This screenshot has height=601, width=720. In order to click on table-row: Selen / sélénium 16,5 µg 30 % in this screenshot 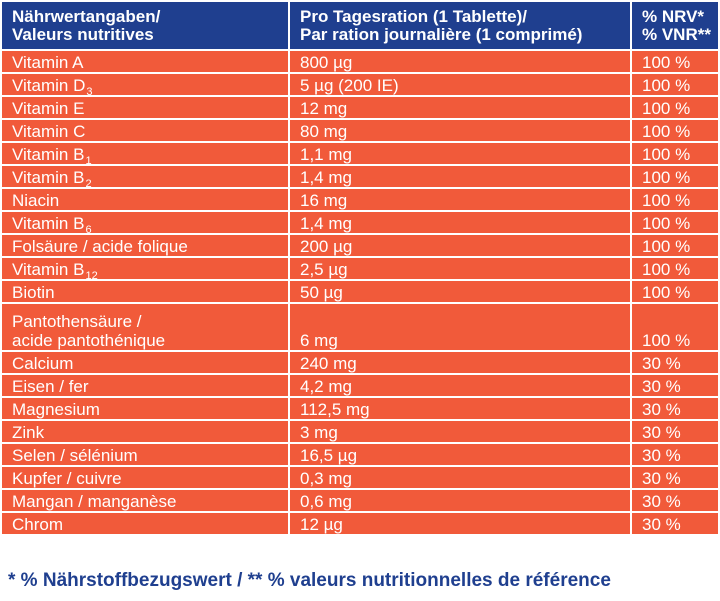, I will do `click(360, 454)`.